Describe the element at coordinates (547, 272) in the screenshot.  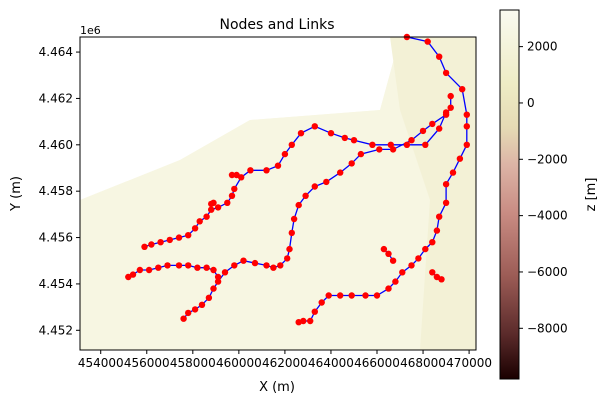
I see `colorbar-tick-label: −6000` at that location.